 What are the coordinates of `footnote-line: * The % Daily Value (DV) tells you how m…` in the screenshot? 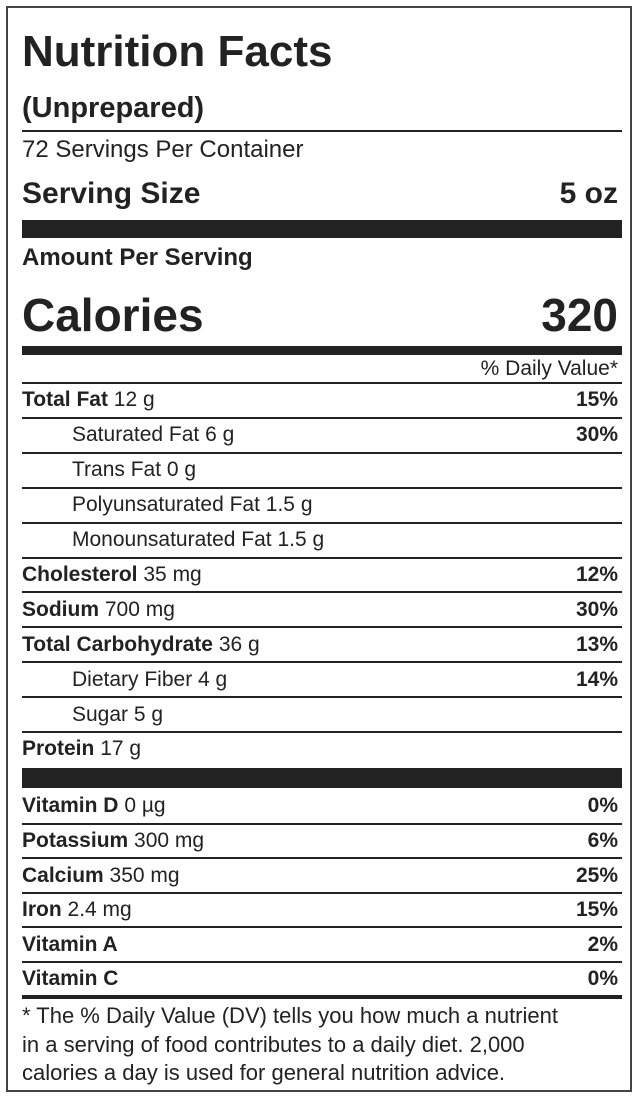 It's located at (290, 1015).